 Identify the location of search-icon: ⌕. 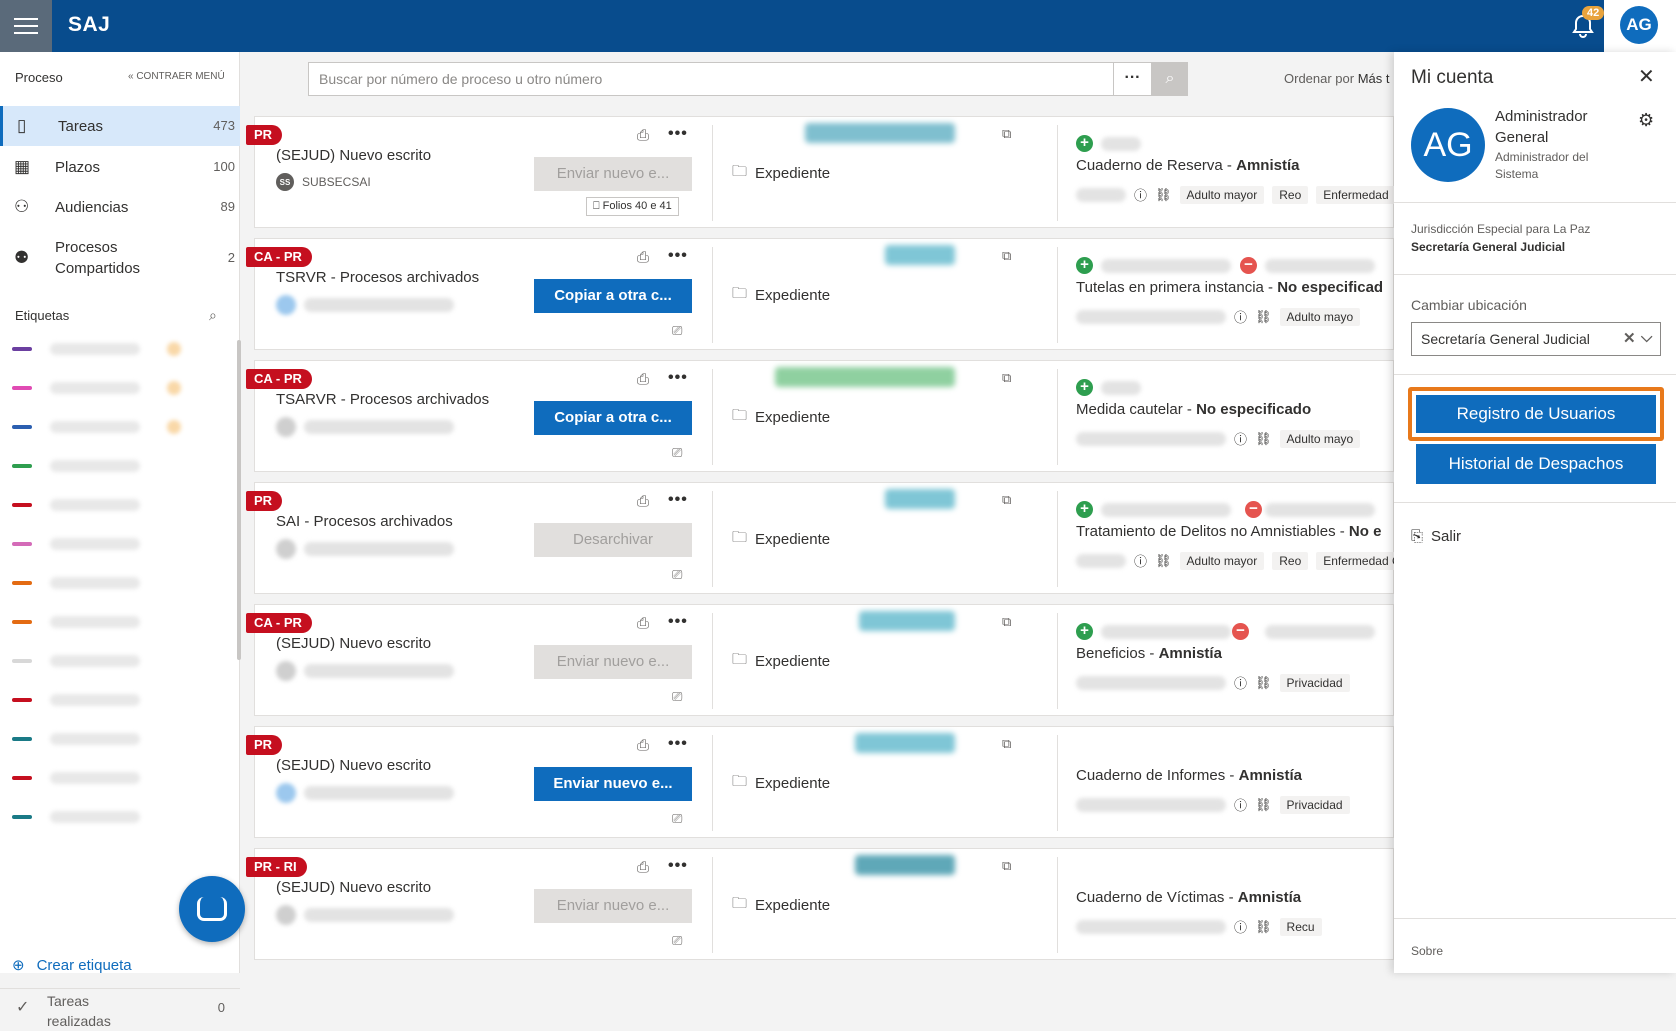
(213, 315).